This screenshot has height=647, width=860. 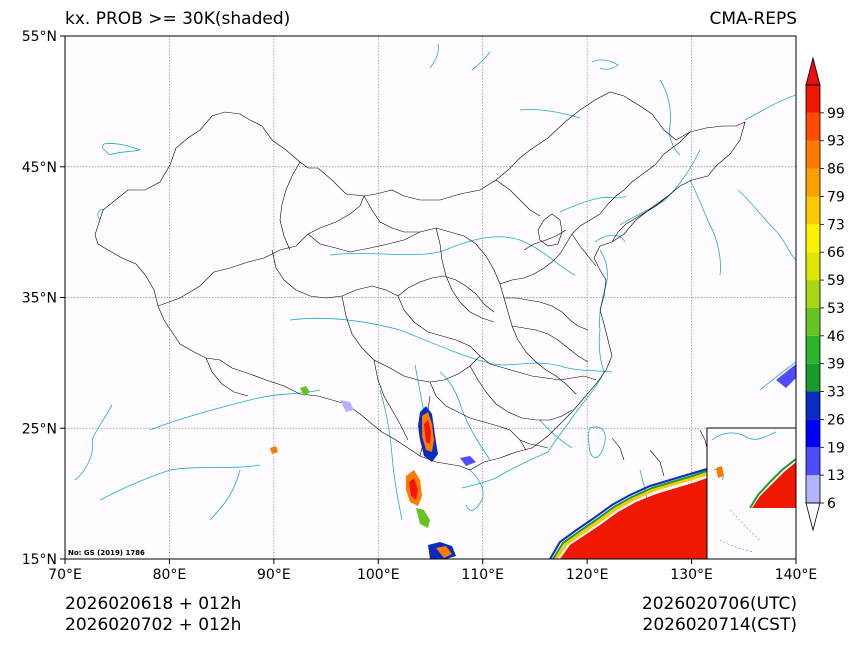 What do you see at coordinates (427, 432) in the screenshot?
I see `shade-yunnan-red` at bounding box center [427, 432].